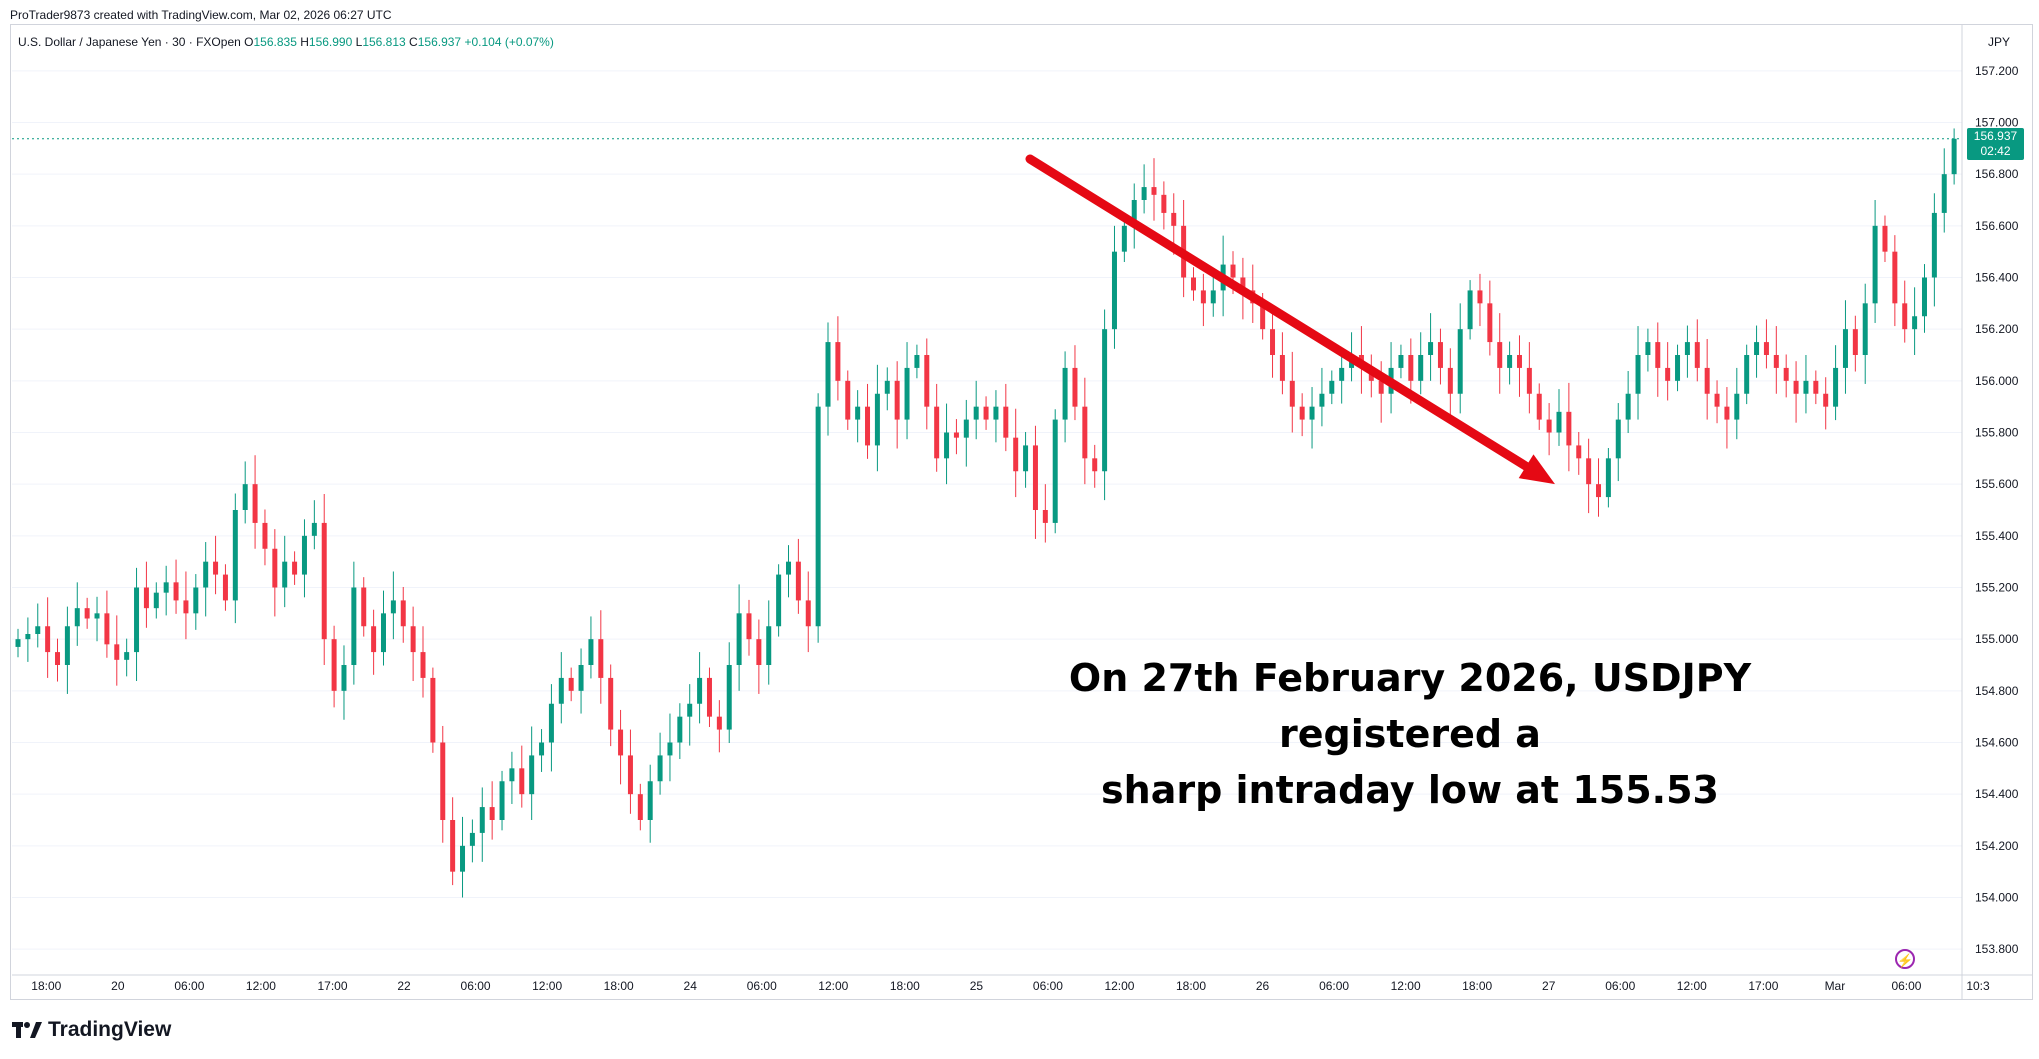 The image size is (2039, 1059). What do you see at coordinates (1997, 639) in the screenshot?
I see `price-tick-label: 155.000` at bounding box center [1997, 639].